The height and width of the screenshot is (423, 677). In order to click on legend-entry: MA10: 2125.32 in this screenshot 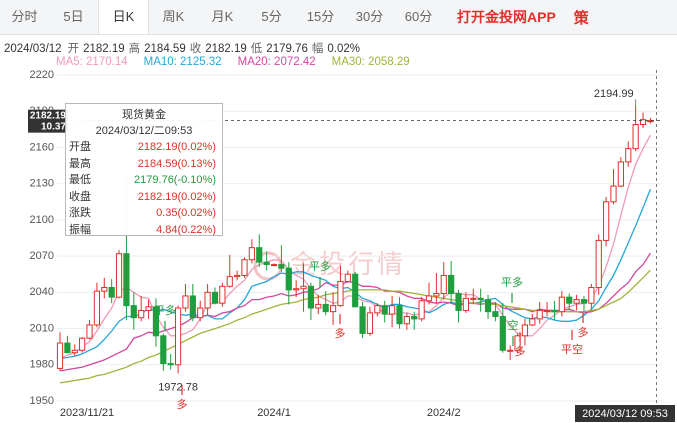, I will do `click(182, 62)`.